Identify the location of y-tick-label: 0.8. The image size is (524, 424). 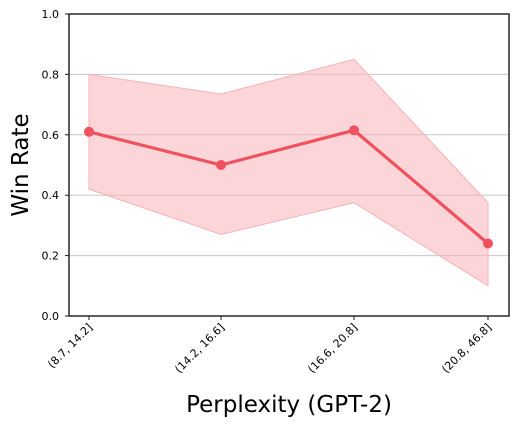
(51, 74).